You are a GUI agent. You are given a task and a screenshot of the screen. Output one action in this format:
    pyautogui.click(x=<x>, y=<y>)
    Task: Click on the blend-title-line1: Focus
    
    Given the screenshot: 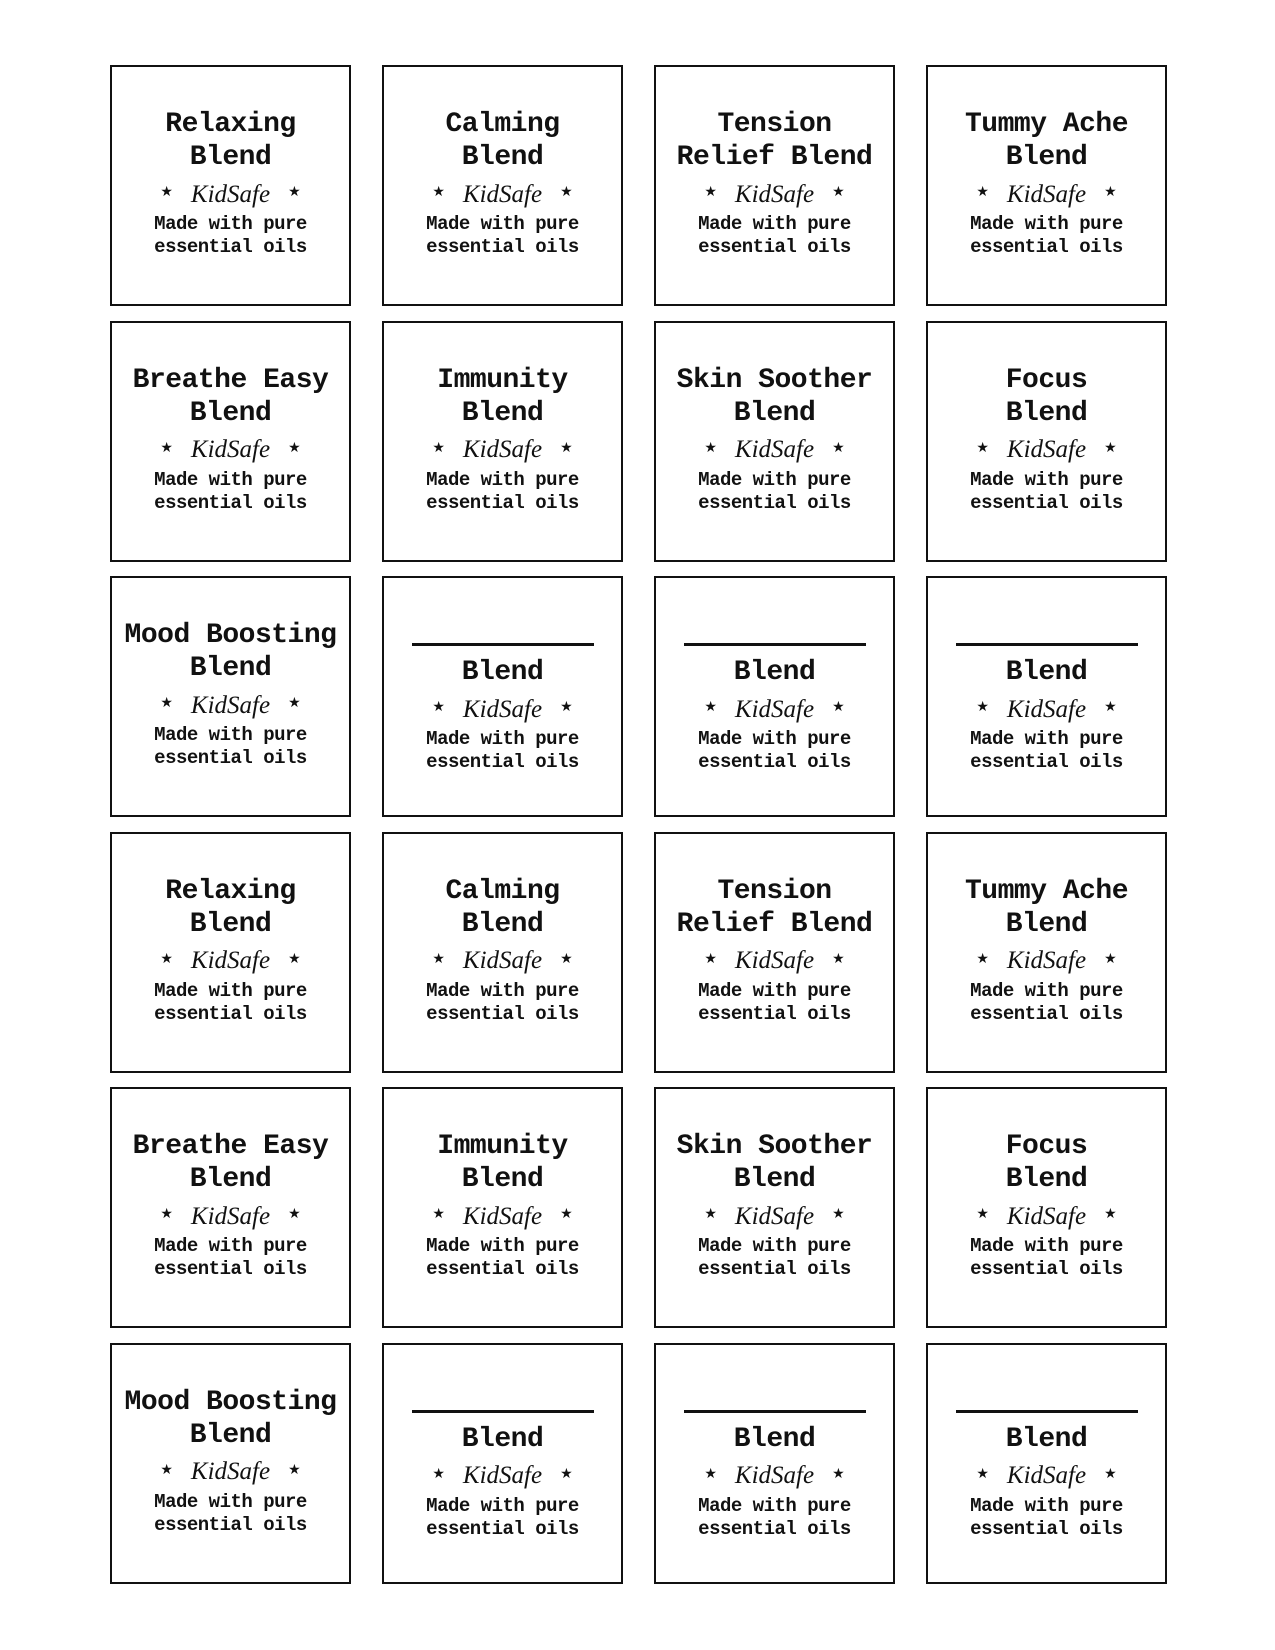 What is the action you would take?
    pyautogui.click(x=1046, y=1146)
    